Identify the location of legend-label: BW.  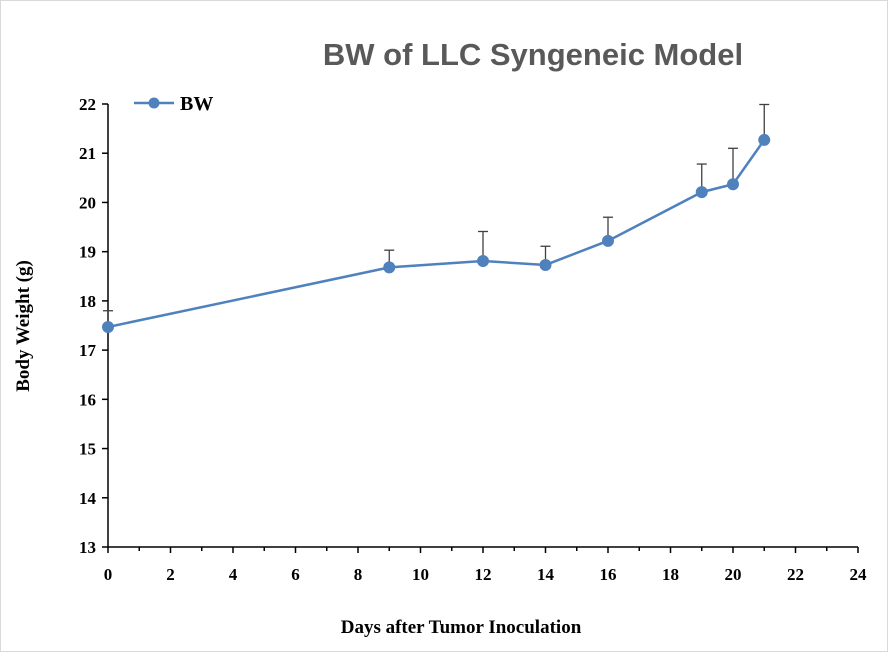
(196, 104).